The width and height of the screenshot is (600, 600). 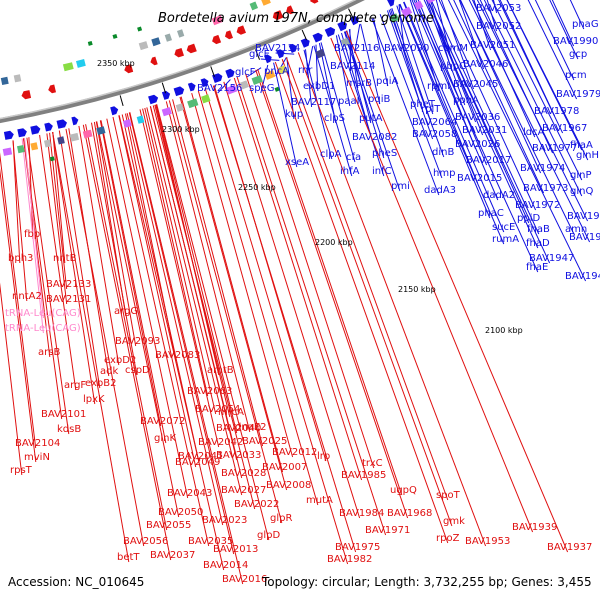 What do you see at coordinates (477, 117) in the screenshot?
I see `forward-gene-label: BAV2036` at bounding box center [477, 117].